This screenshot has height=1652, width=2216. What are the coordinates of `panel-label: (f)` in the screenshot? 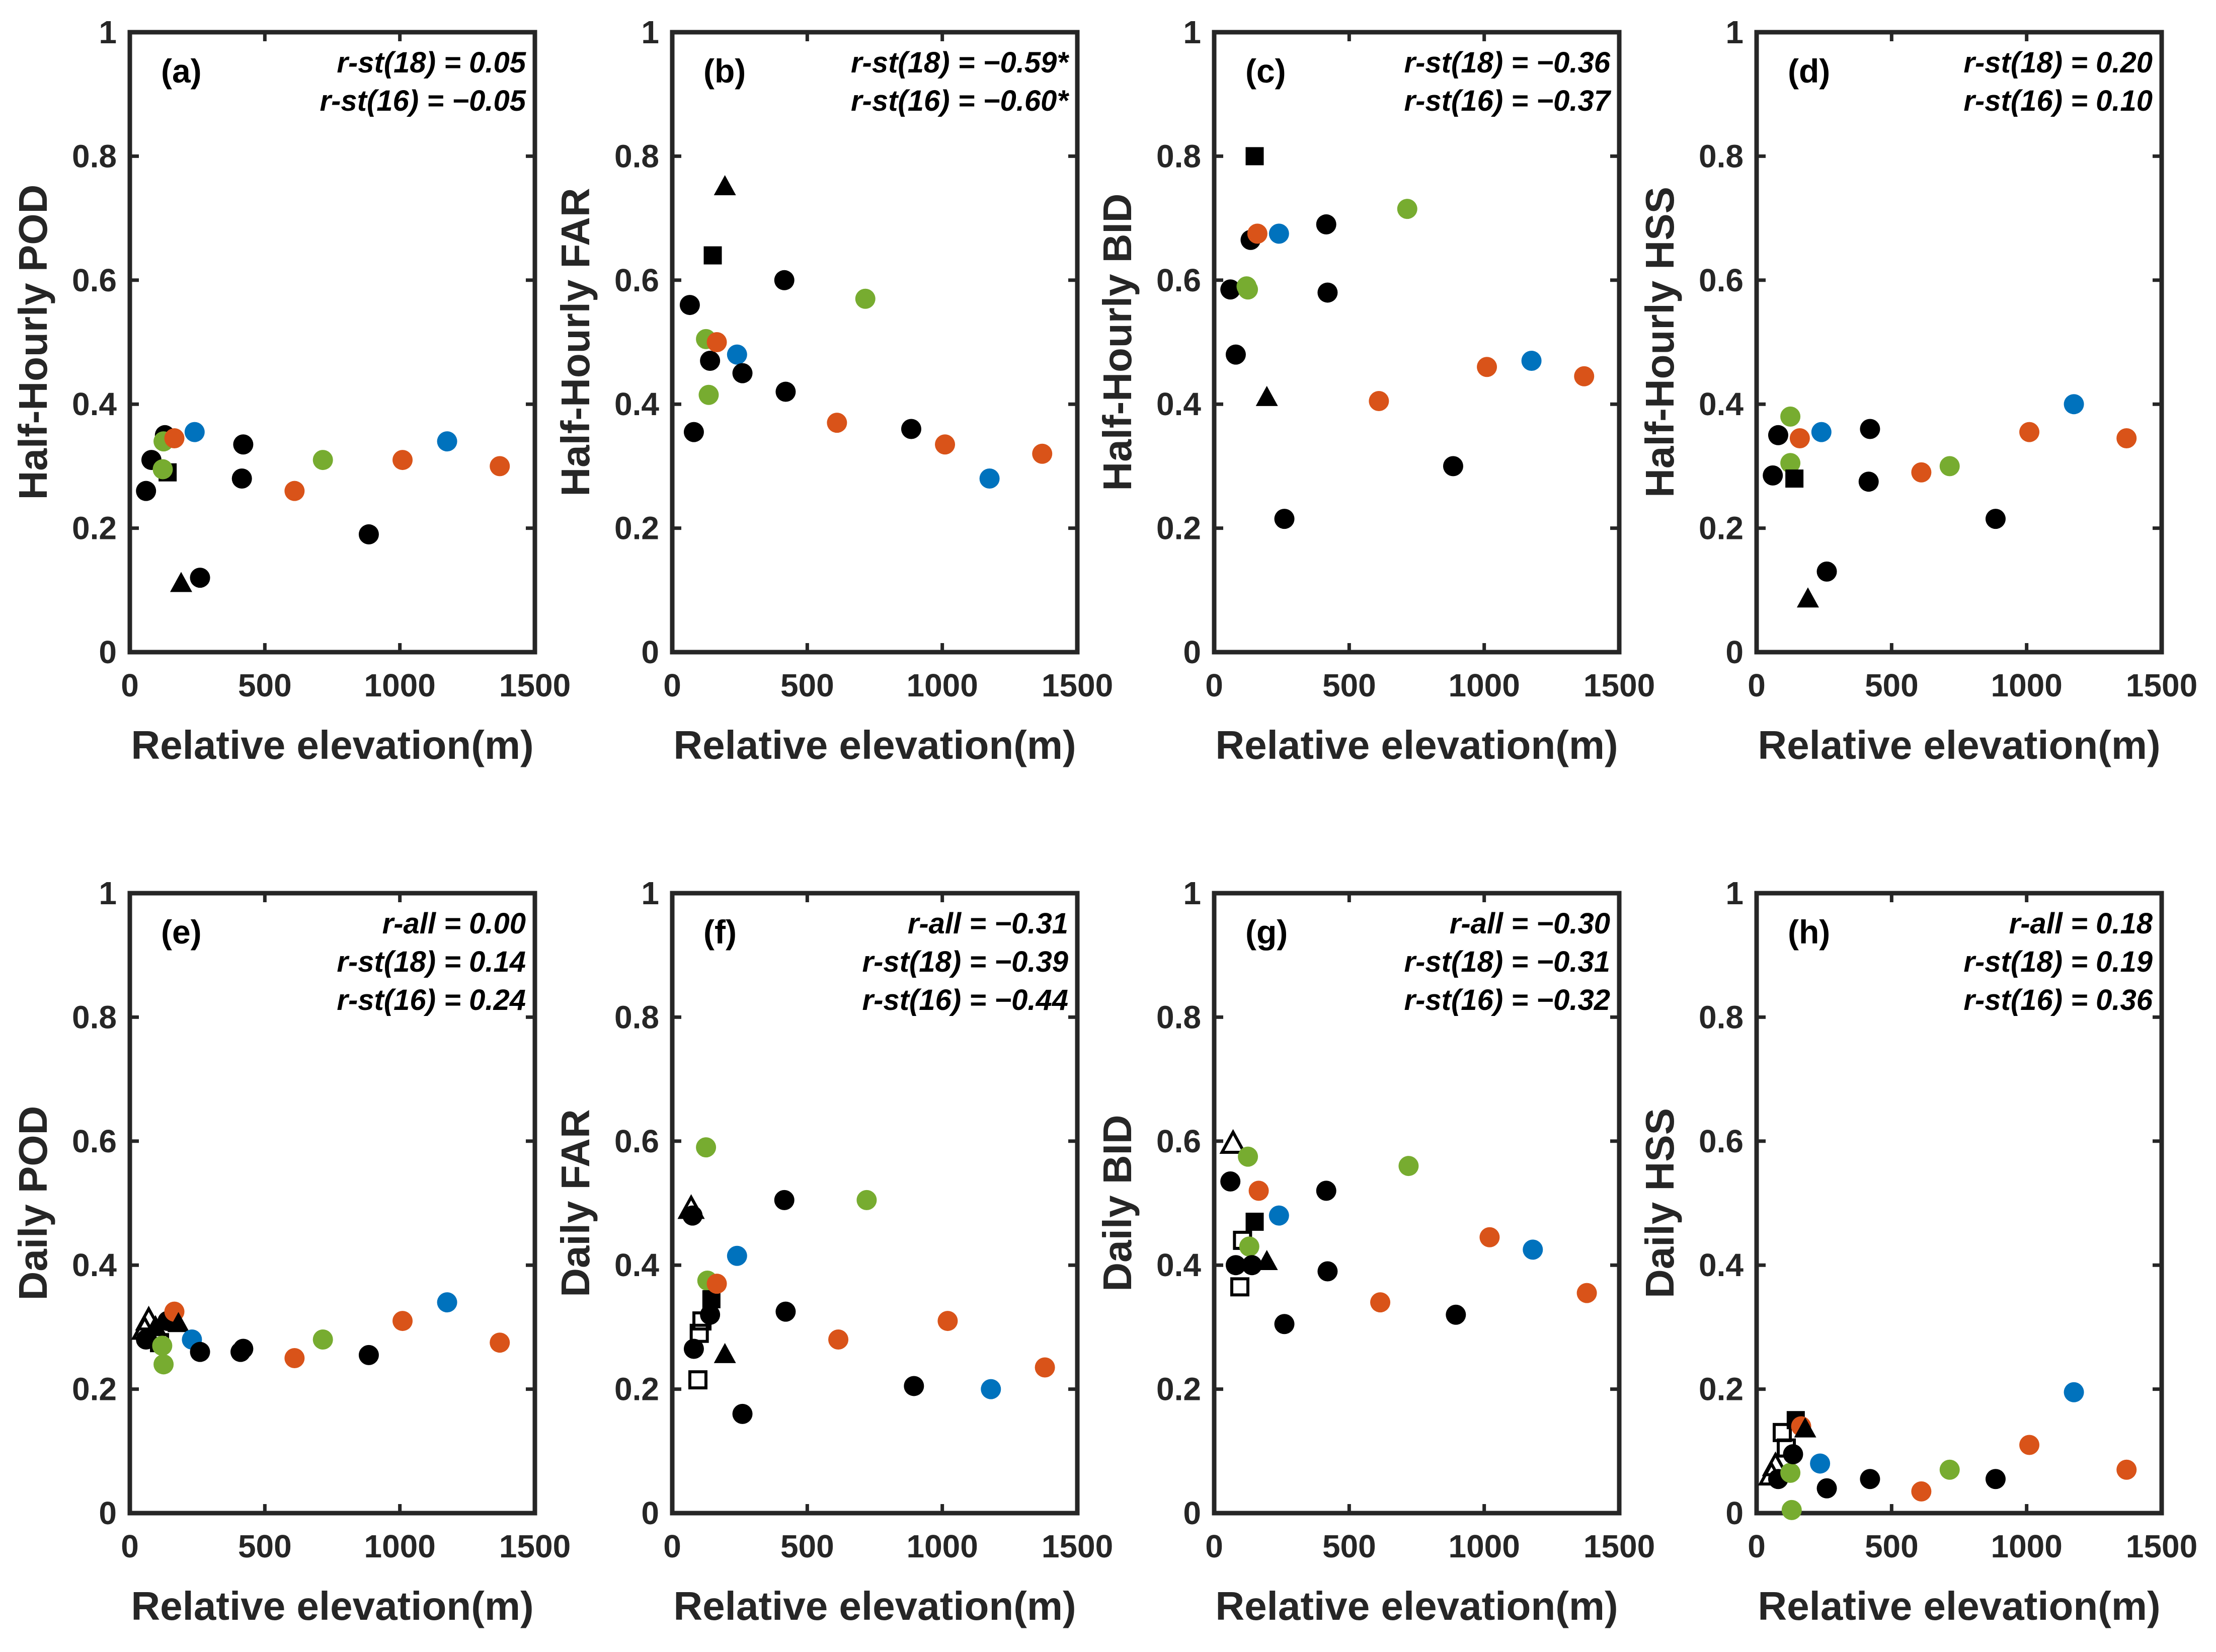 It's located at (720, 932).